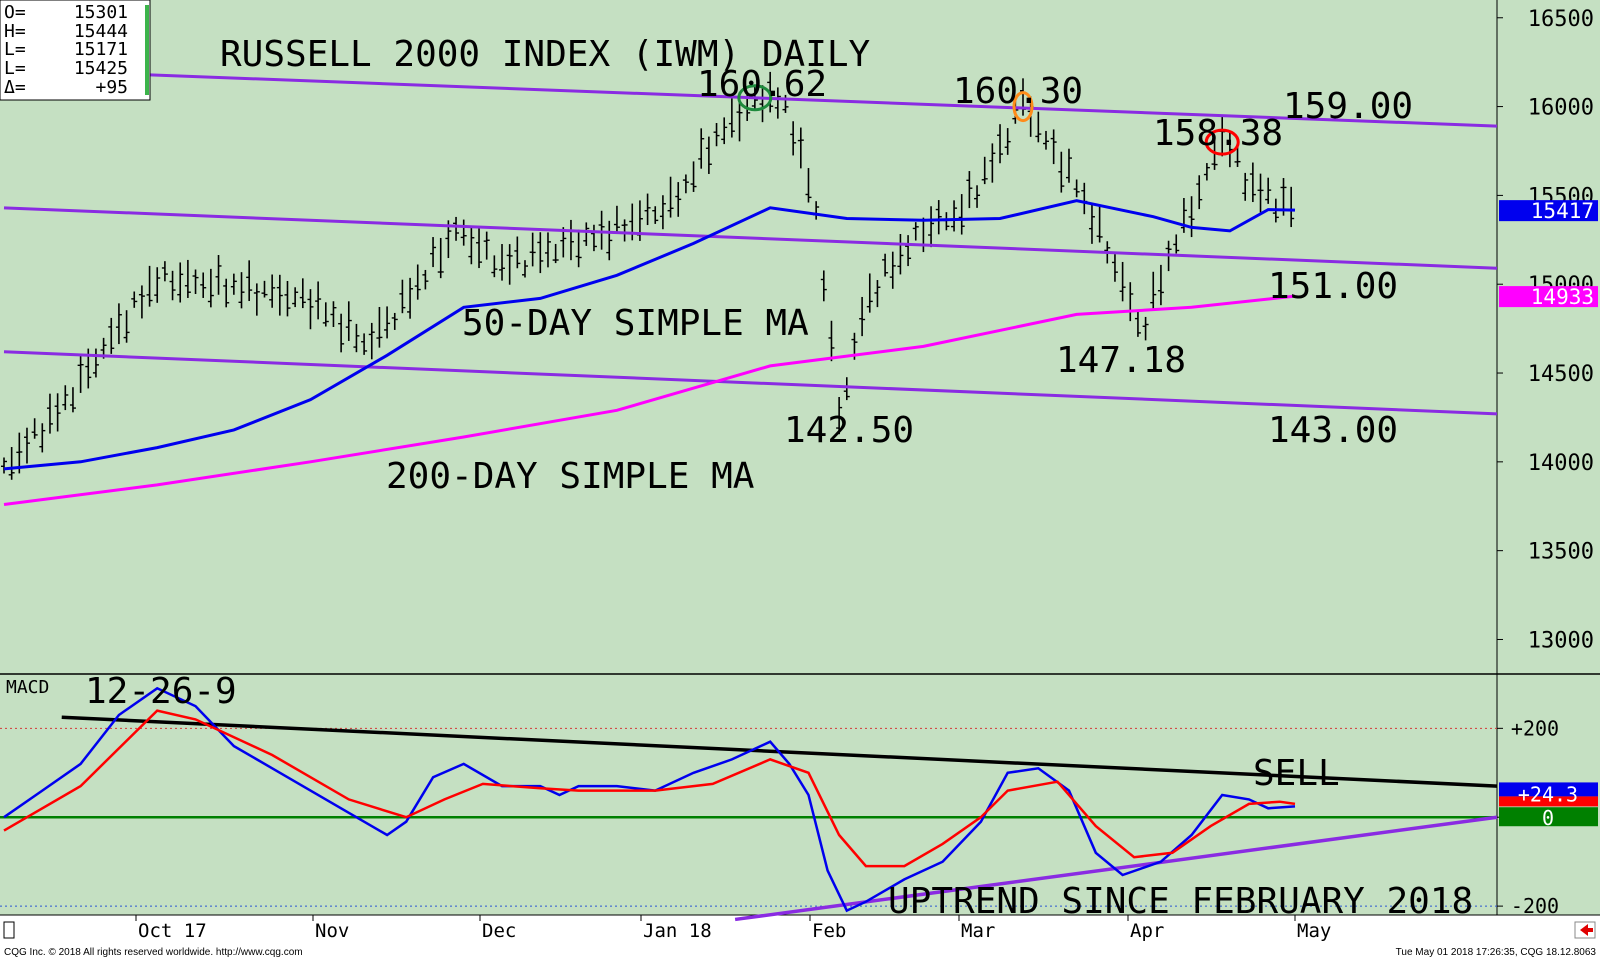 Image resolution: width=1600 pixels, height=961 pixels. What do you see at coordinates (1561, 640) in the screenshot?
I see `price-axis-label: 13000` at bounding box center [1561, 640].